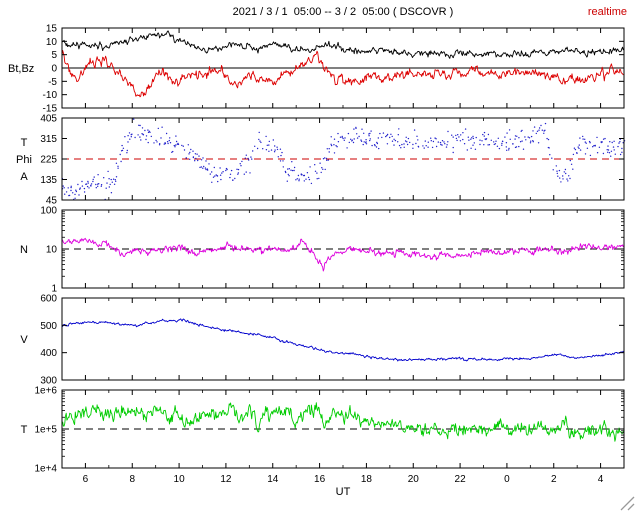 The height and width of the screenshot is (512, 640). What do you see at coordinates (414, 479) in the screenshot?
I see `svg-text: 20` at bounding box center [414, 479].